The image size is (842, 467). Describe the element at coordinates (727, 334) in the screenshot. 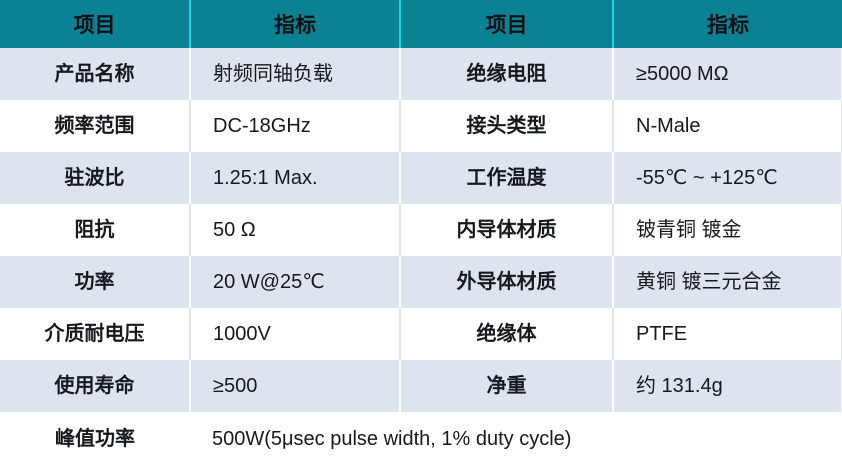

I see `row-value-insulator: PTFE` at that location.